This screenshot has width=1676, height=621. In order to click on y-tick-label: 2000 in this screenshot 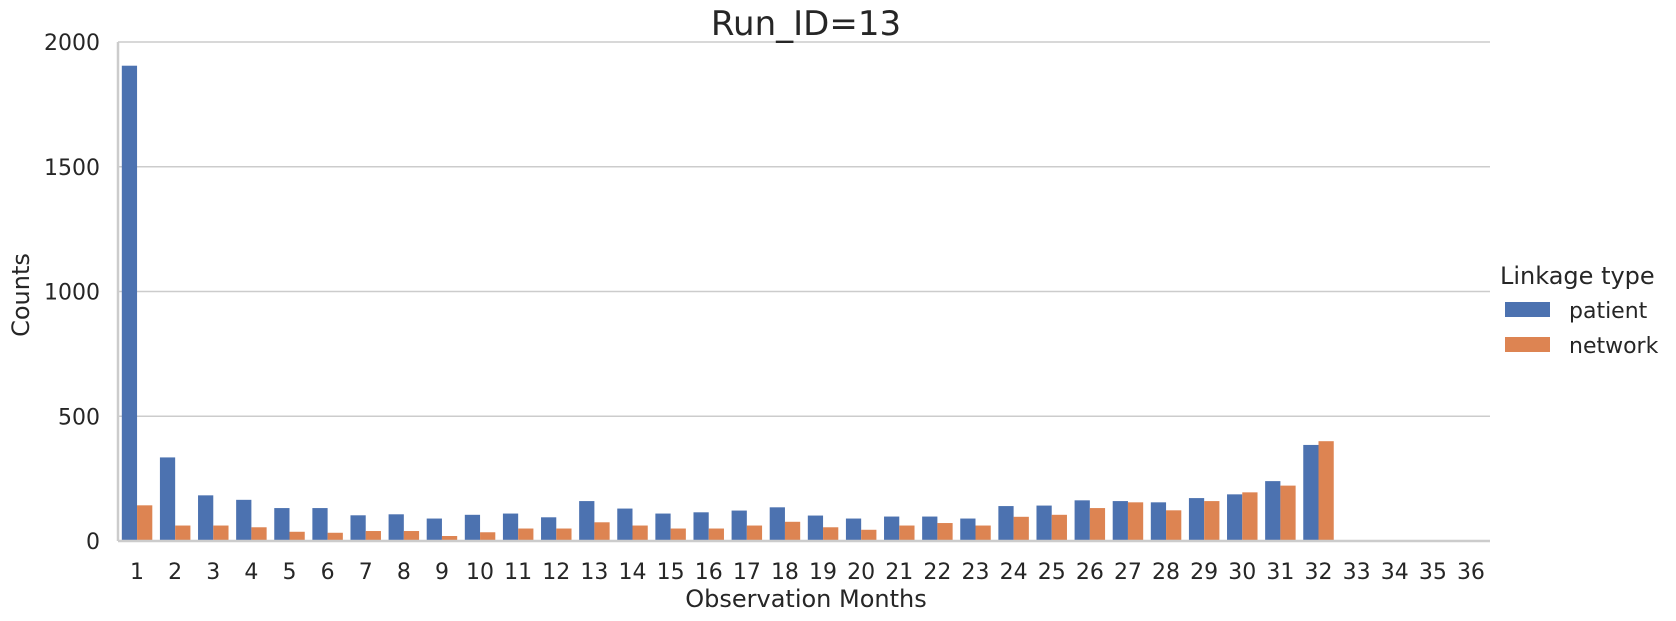, I will do `click(72, 43)`.